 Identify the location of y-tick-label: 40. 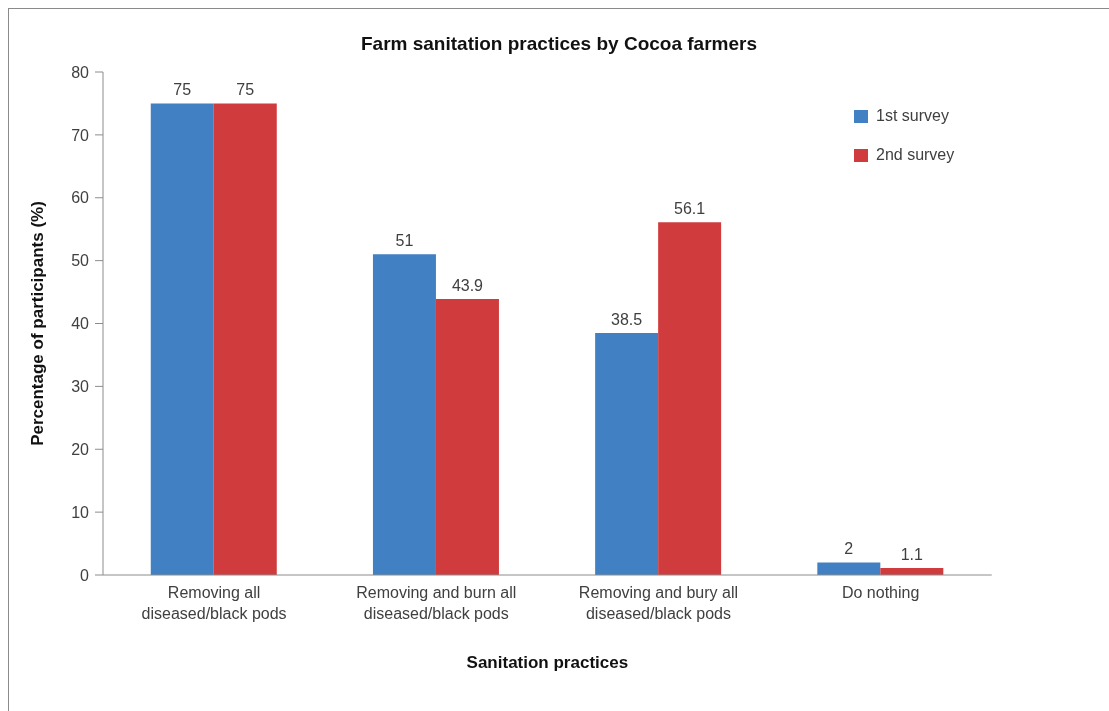
(80, 324).